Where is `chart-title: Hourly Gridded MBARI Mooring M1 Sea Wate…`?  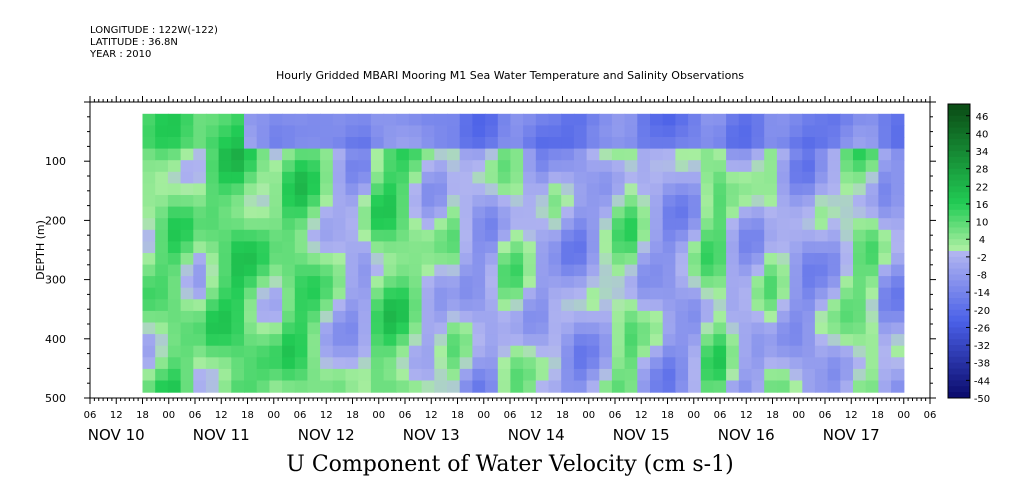 chart-title: Hourly Gridded MBARI Mooring M1 Sea Wate… is located at coordinates (510, 75).